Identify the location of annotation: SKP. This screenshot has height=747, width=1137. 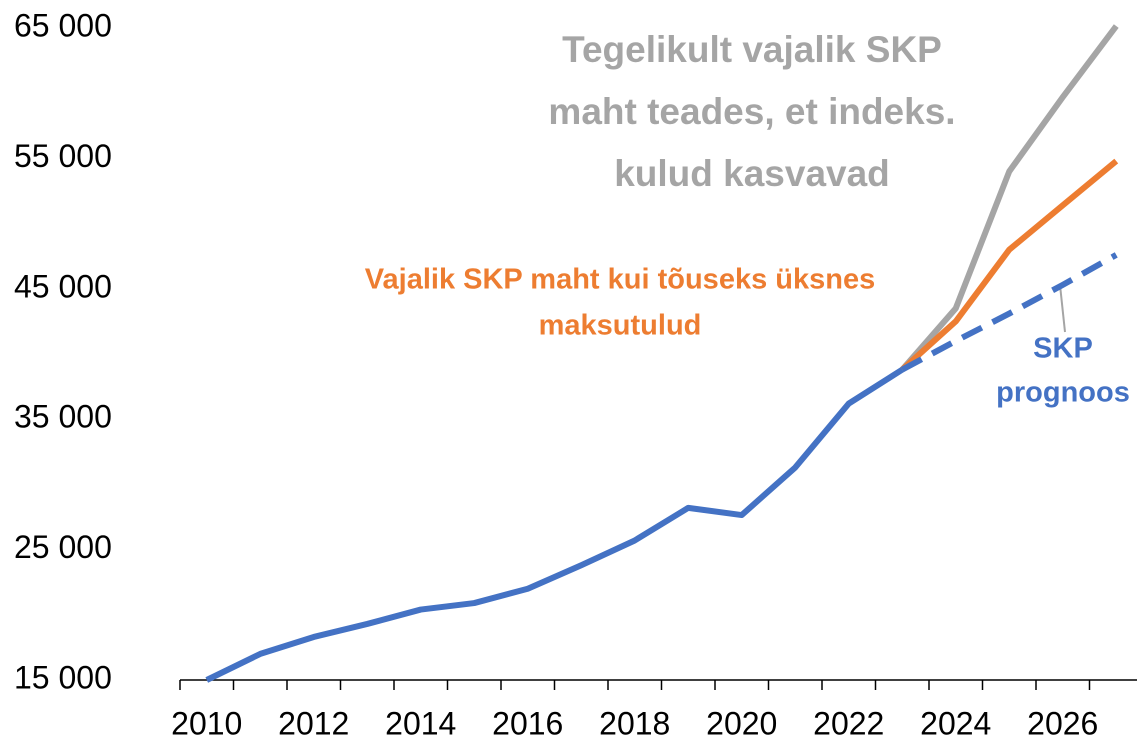
(1063, 349).